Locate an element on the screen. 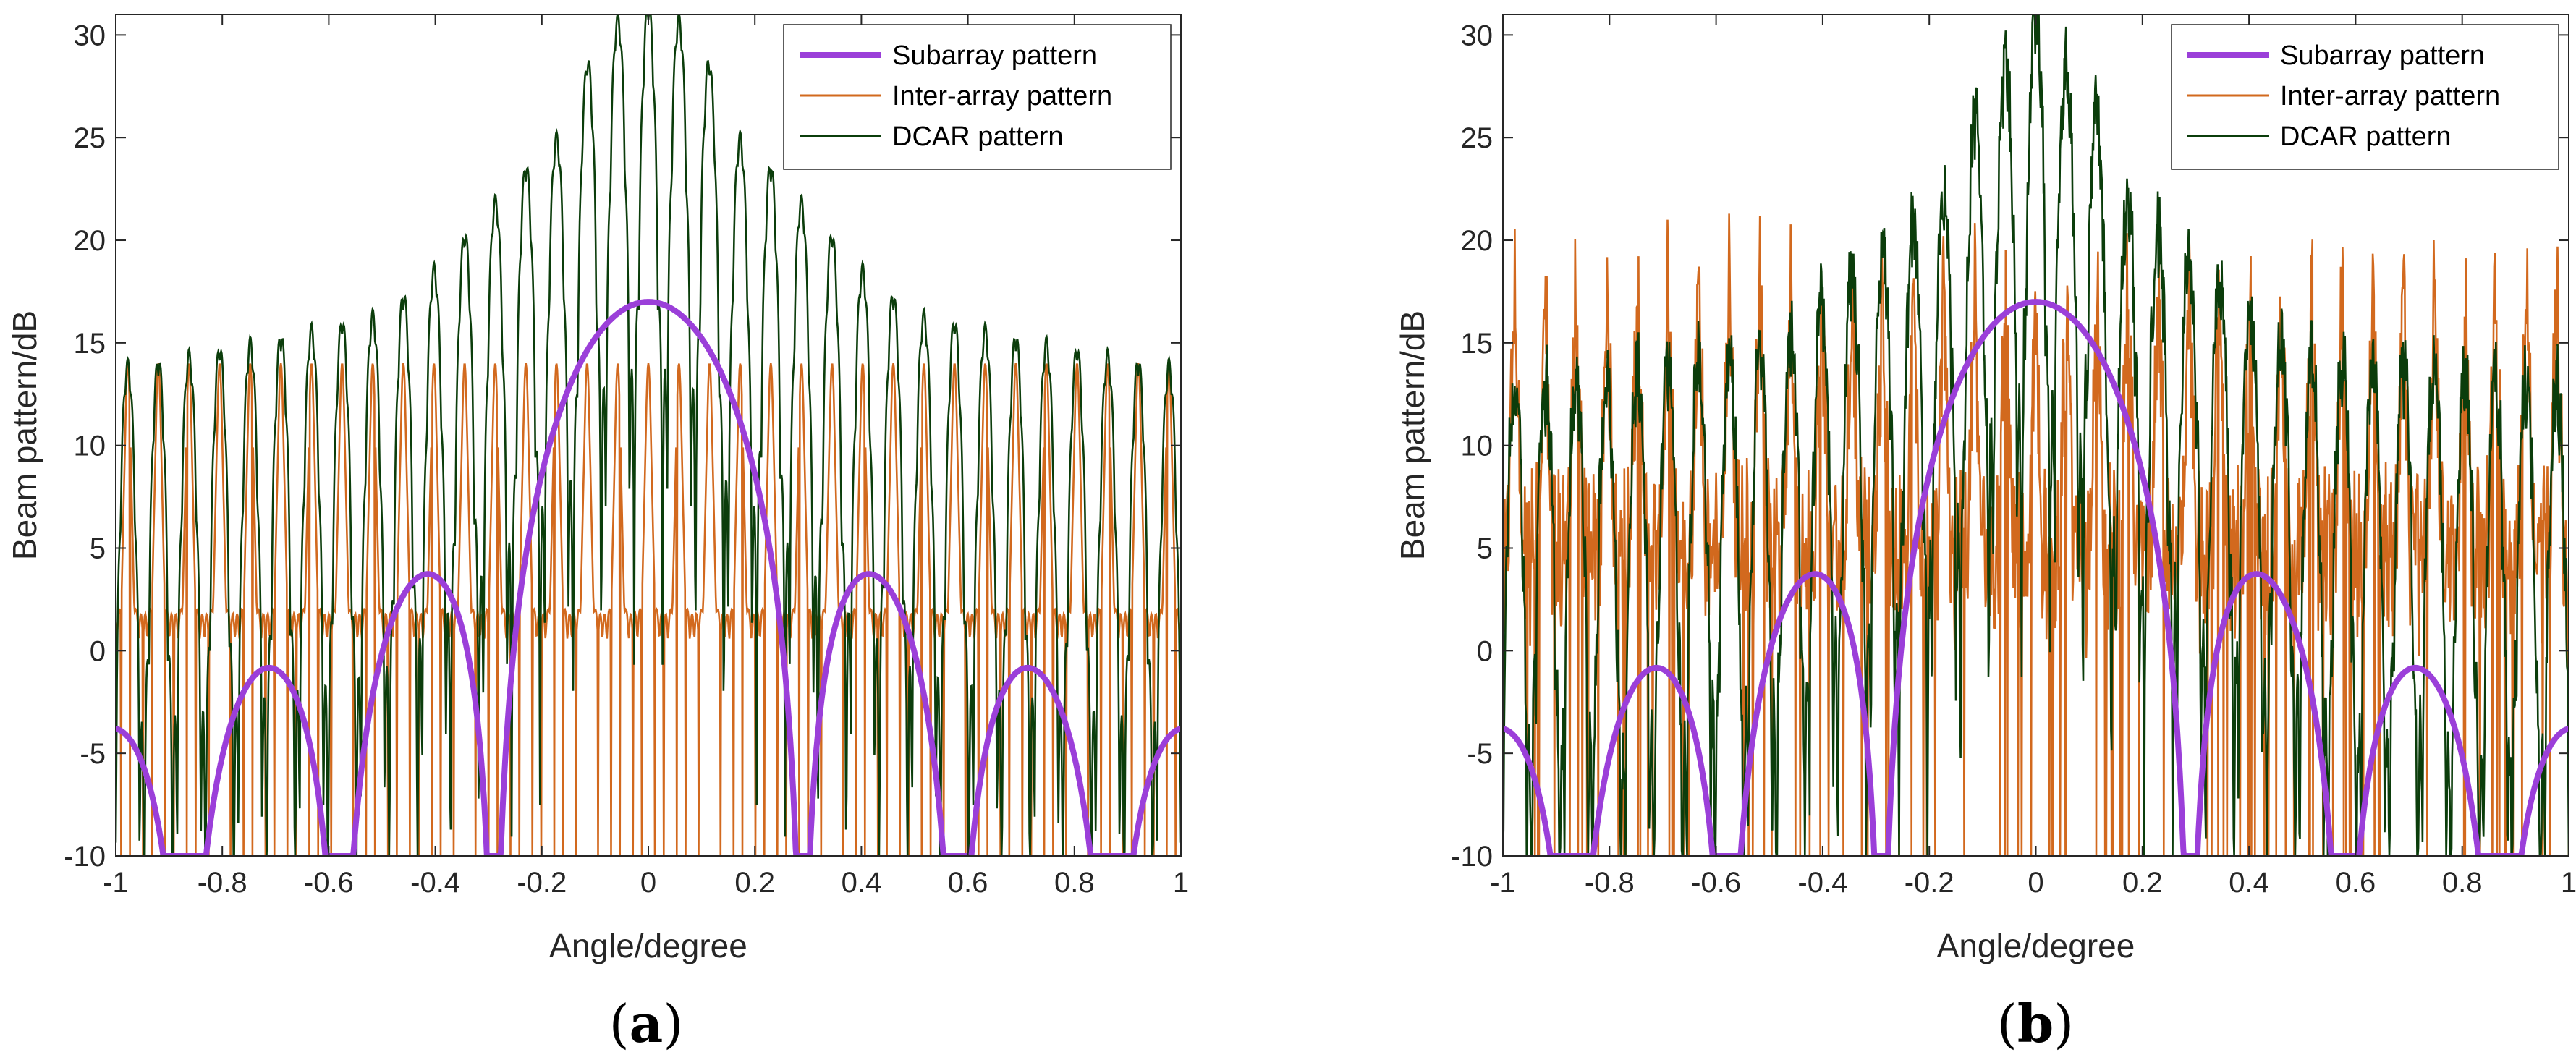 The width and height of the screenshot is (2576, 1060). panel-caption: (b) is located at coordinates (2036, 1023).